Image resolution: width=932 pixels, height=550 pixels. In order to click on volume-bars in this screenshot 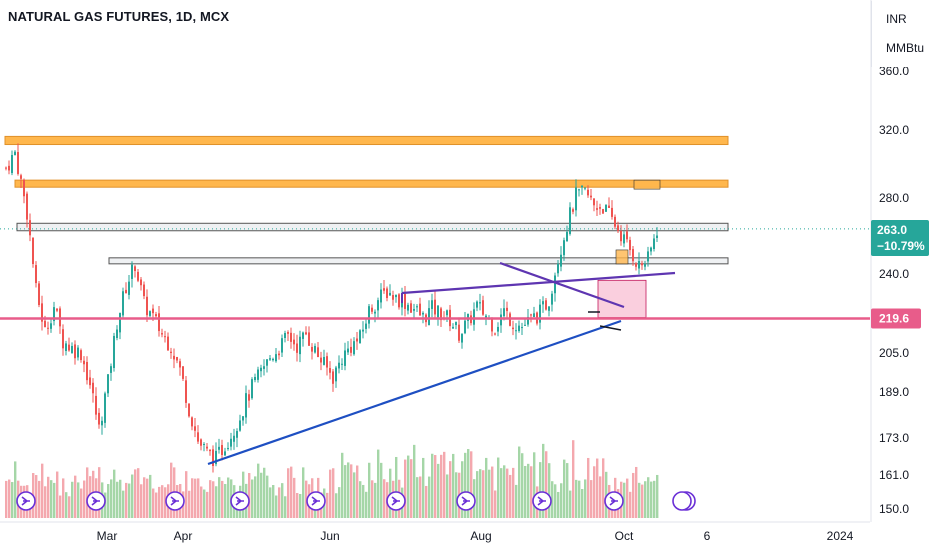, I will do `click(332, 479)`.